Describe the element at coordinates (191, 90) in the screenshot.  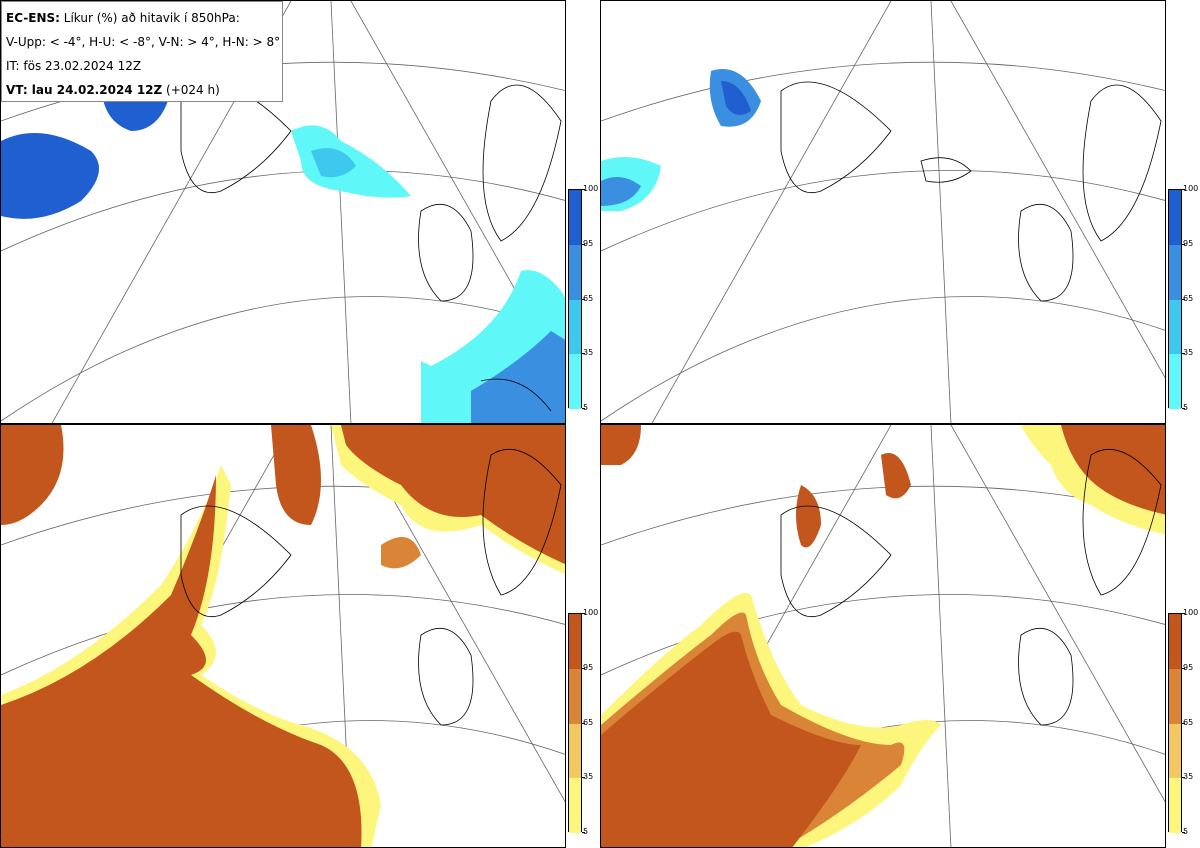
I see `info-lead-time: (+024 h)` at that location.